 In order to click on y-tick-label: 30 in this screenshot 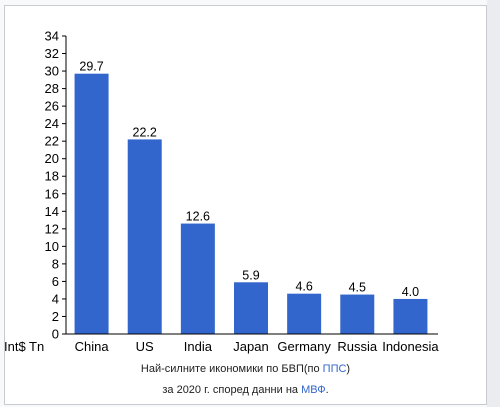, I will do `click(52, 71)`.